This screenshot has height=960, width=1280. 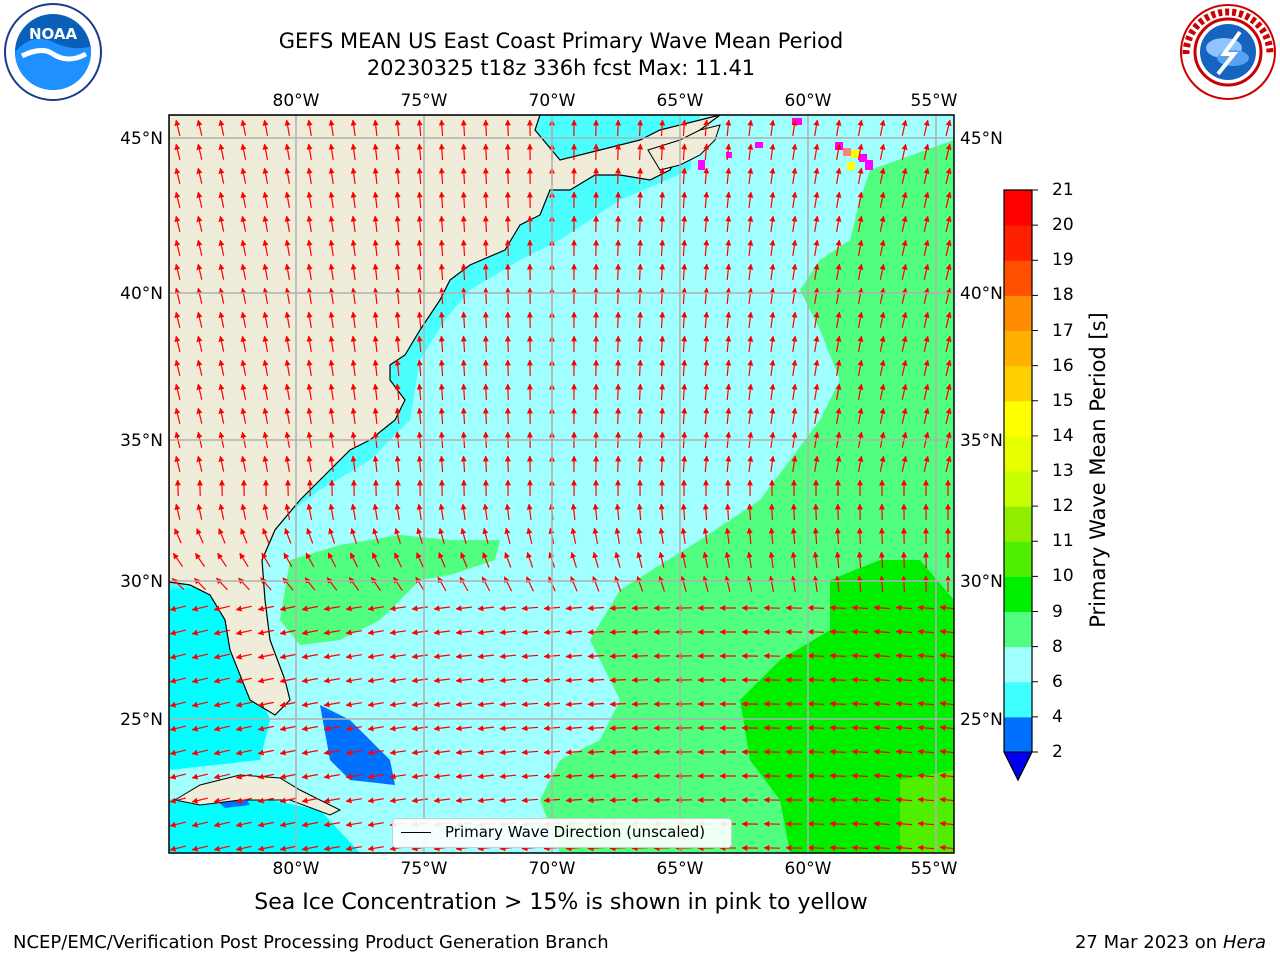 What do you see at coordinates (1063, 435) in the screenshot?
I see `colorbar-tick-label: 14` at bounding box center [1063, 435].